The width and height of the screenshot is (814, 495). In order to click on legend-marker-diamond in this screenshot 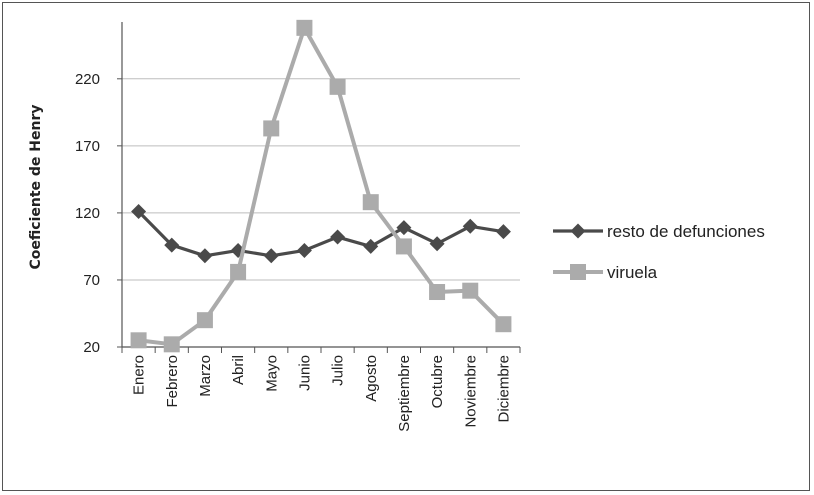, I will do `click(578, 231)`.